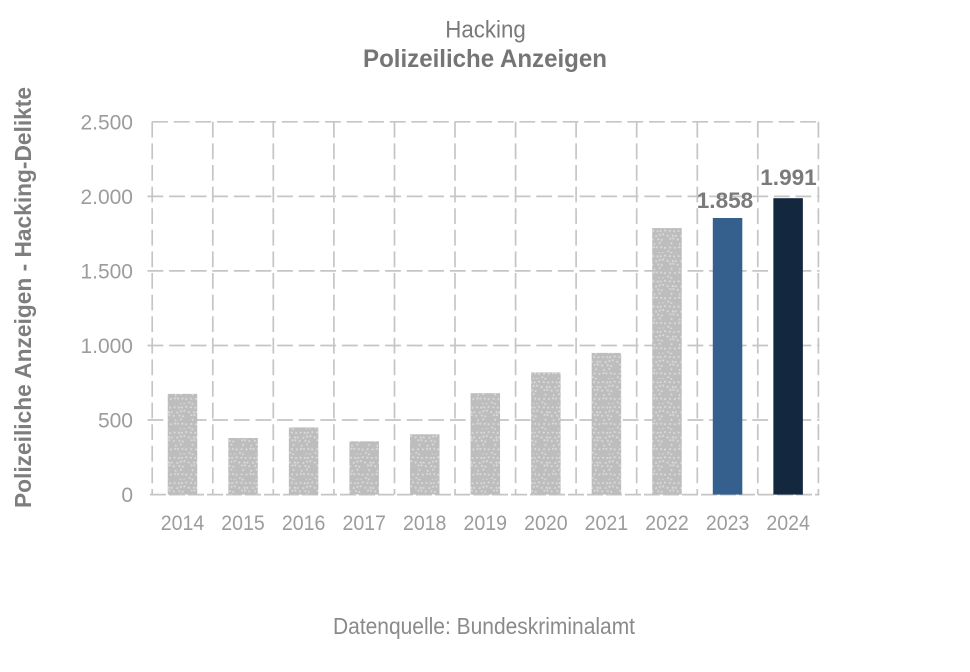  What do you see at coordinates (127, 495) in the screenshot?
I see `svg-text: 0` at bounding box center [127, 495].